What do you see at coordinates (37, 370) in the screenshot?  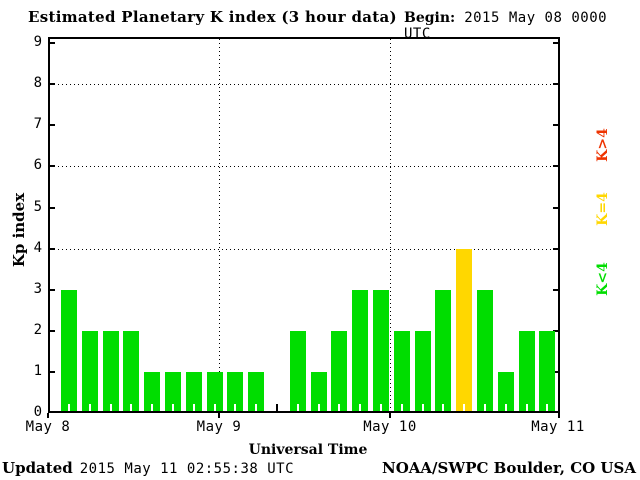 I see `y-tick-label: 1` at bounding box center [37, 370].